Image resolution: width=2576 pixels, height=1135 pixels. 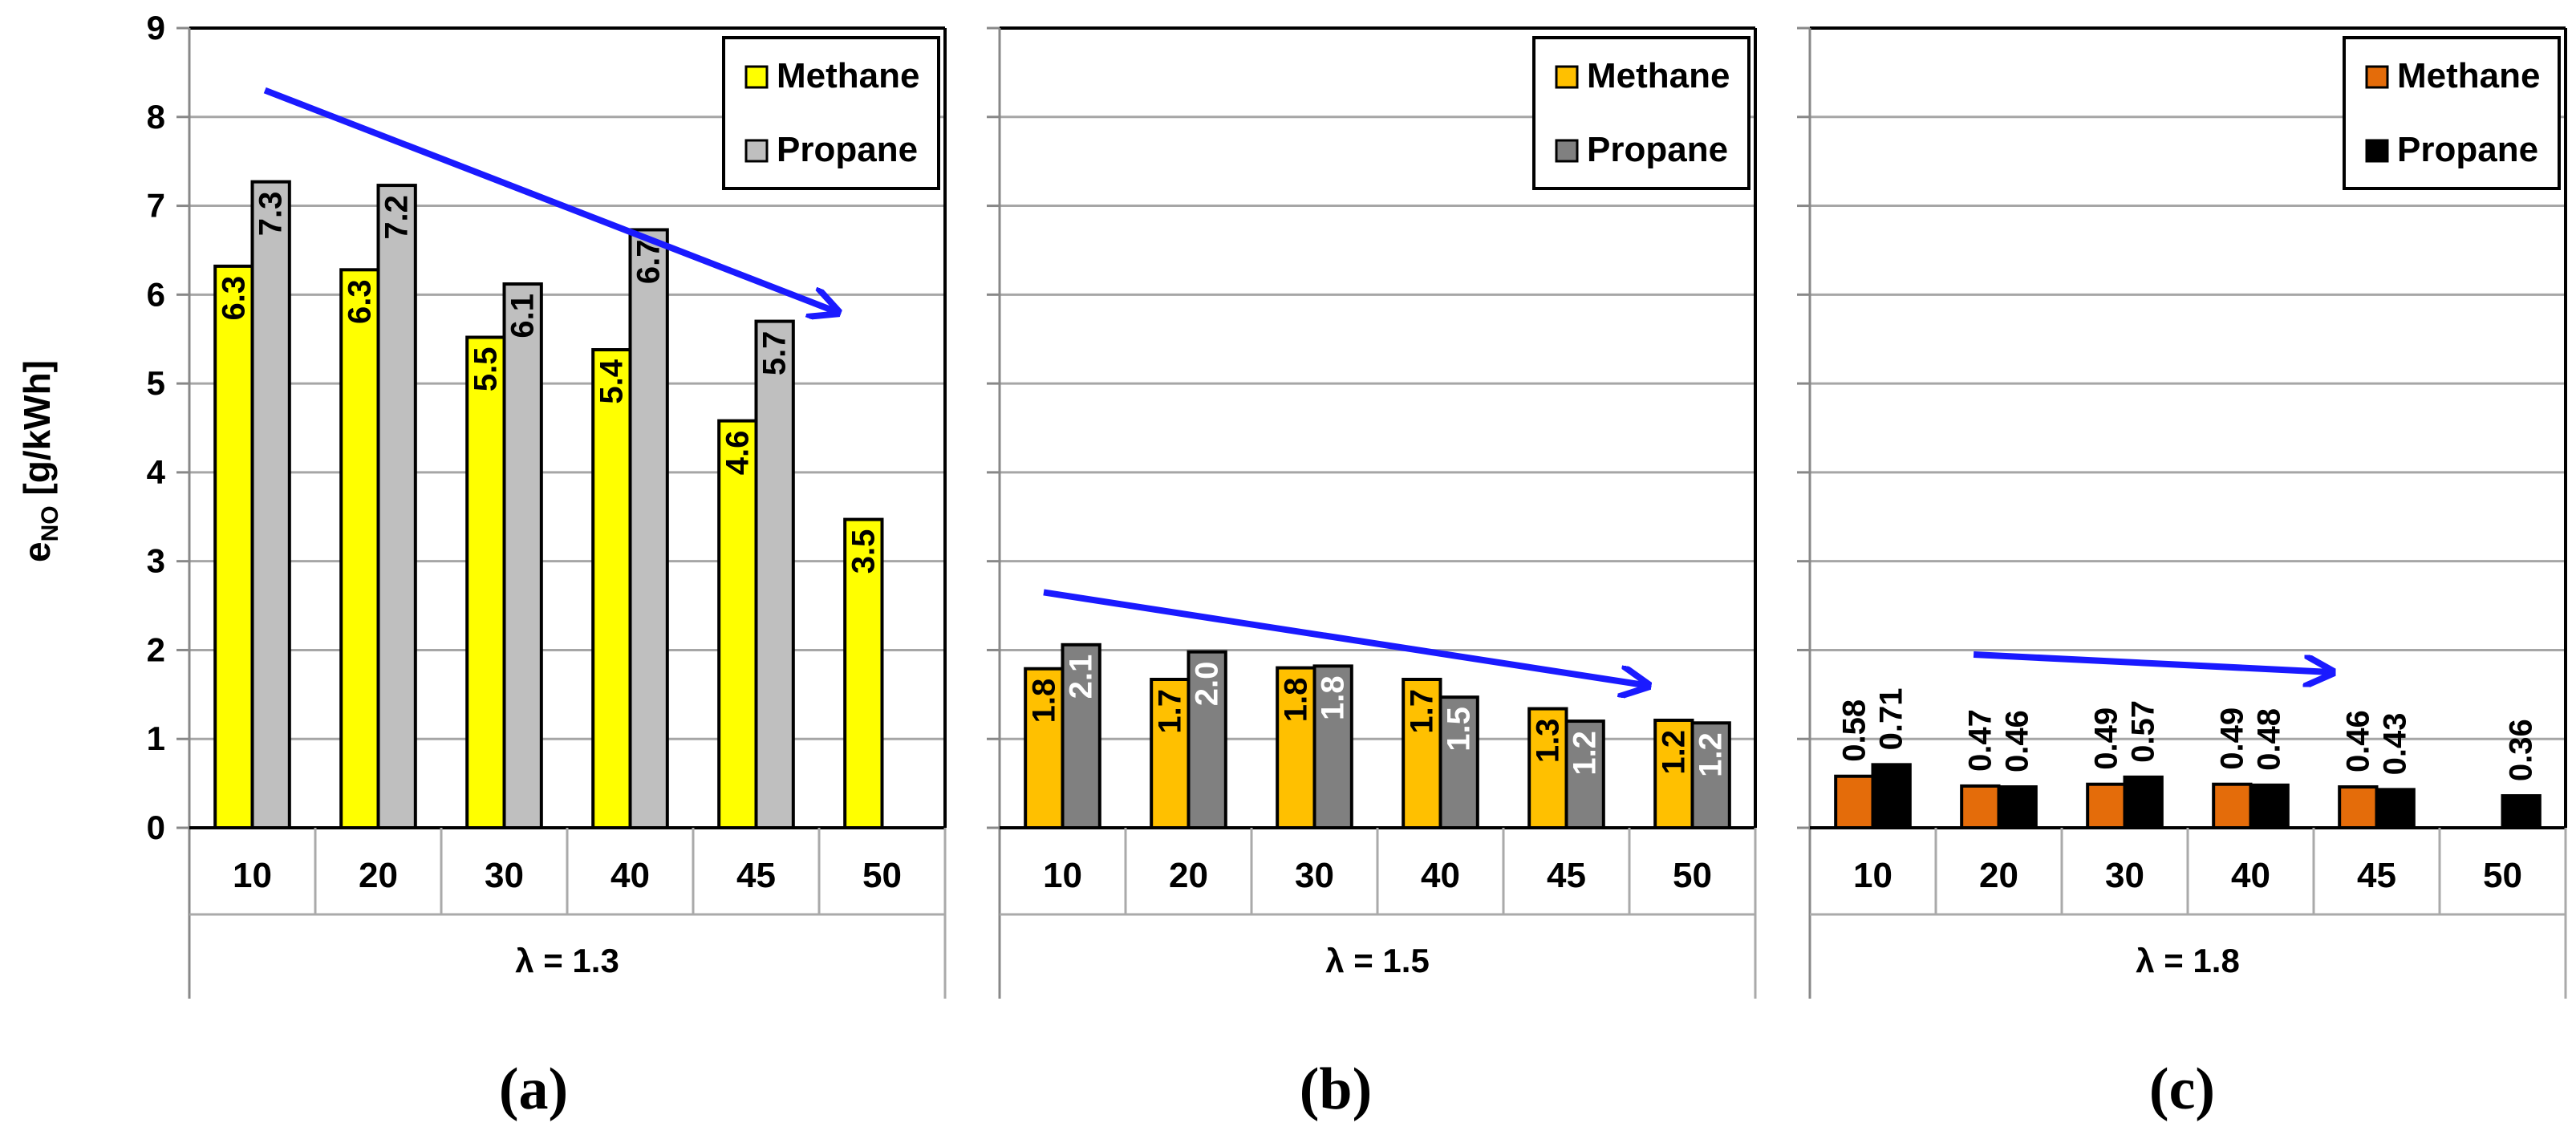 I want to click on data-label: 4.6, so click(x=737, y=453).